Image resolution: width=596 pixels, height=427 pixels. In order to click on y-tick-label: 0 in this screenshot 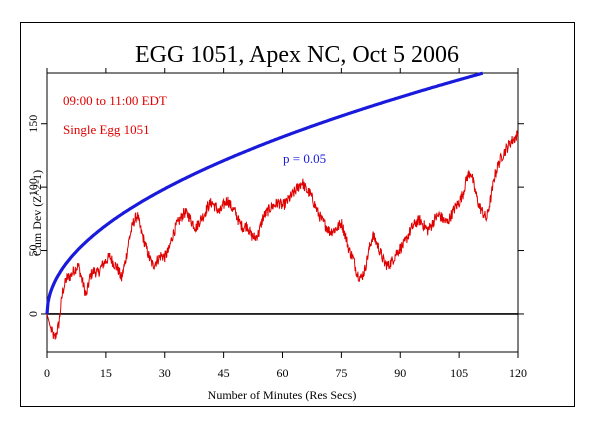, I will do `click(33, 314)`.